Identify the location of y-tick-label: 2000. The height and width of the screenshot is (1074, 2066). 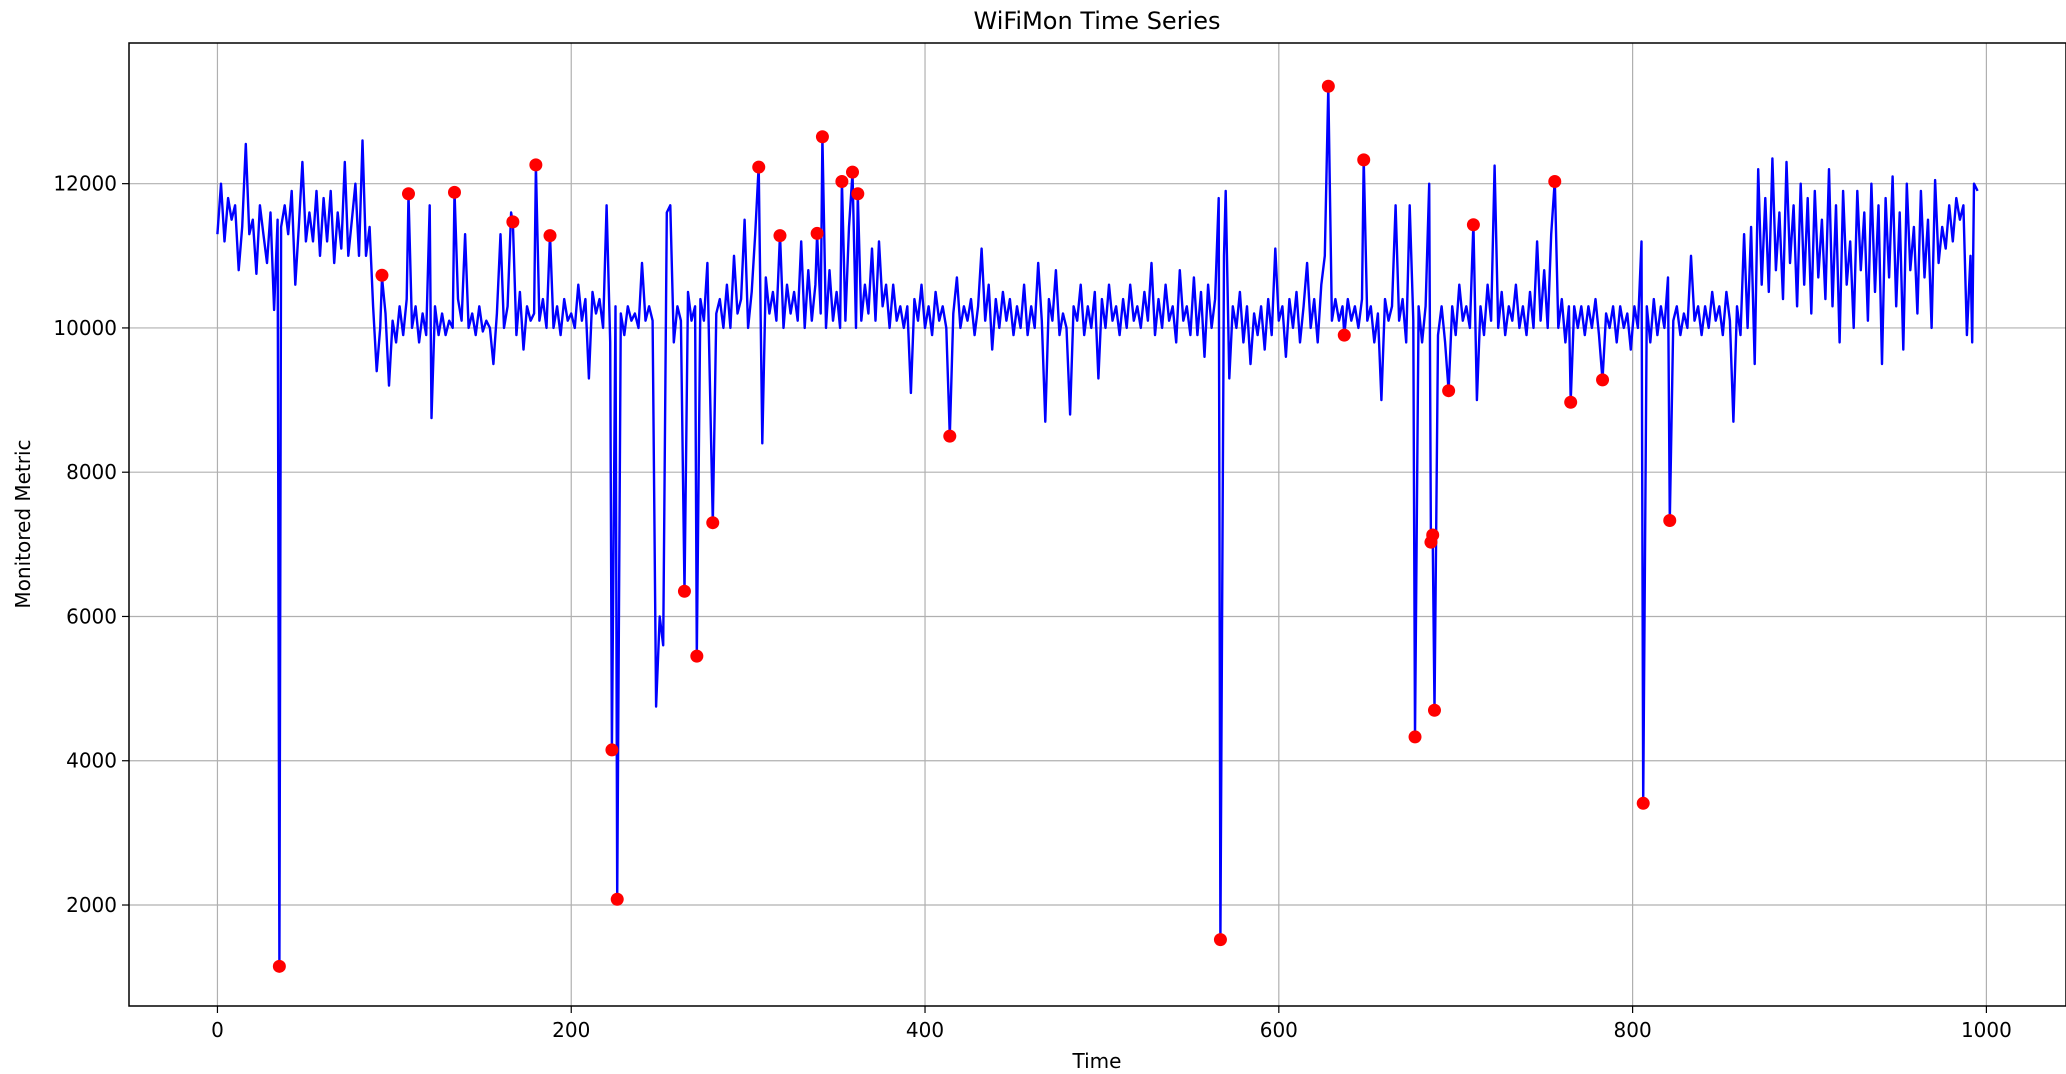
(91, 905).